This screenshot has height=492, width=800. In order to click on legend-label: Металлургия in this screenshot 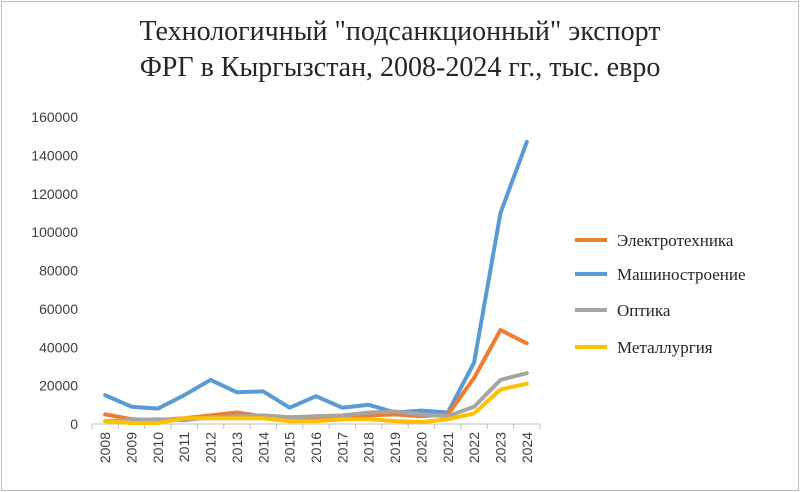, I will do `click(665, 347)`.